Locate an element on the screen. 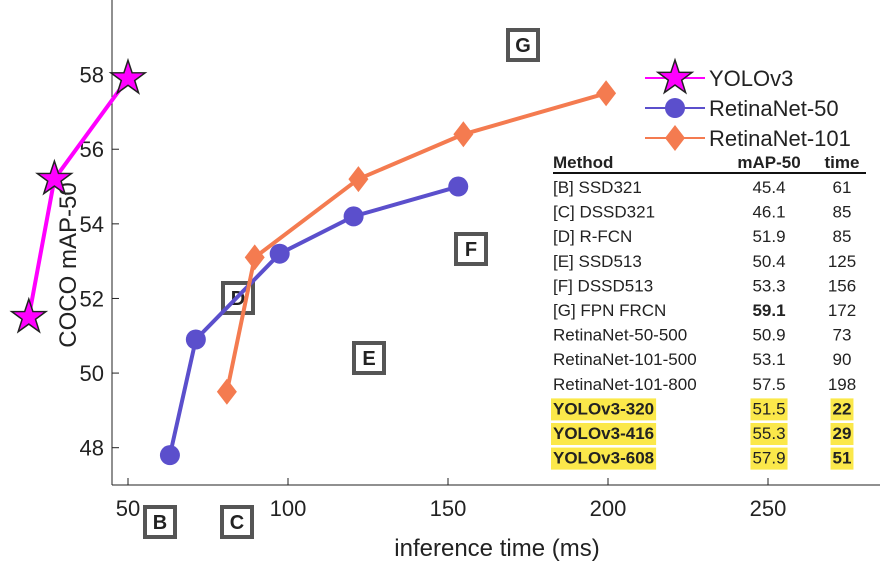 The width and height of the screenshot is (885, 567). x-axis-label: inference time (ms) is located at coordinates (496, 548).